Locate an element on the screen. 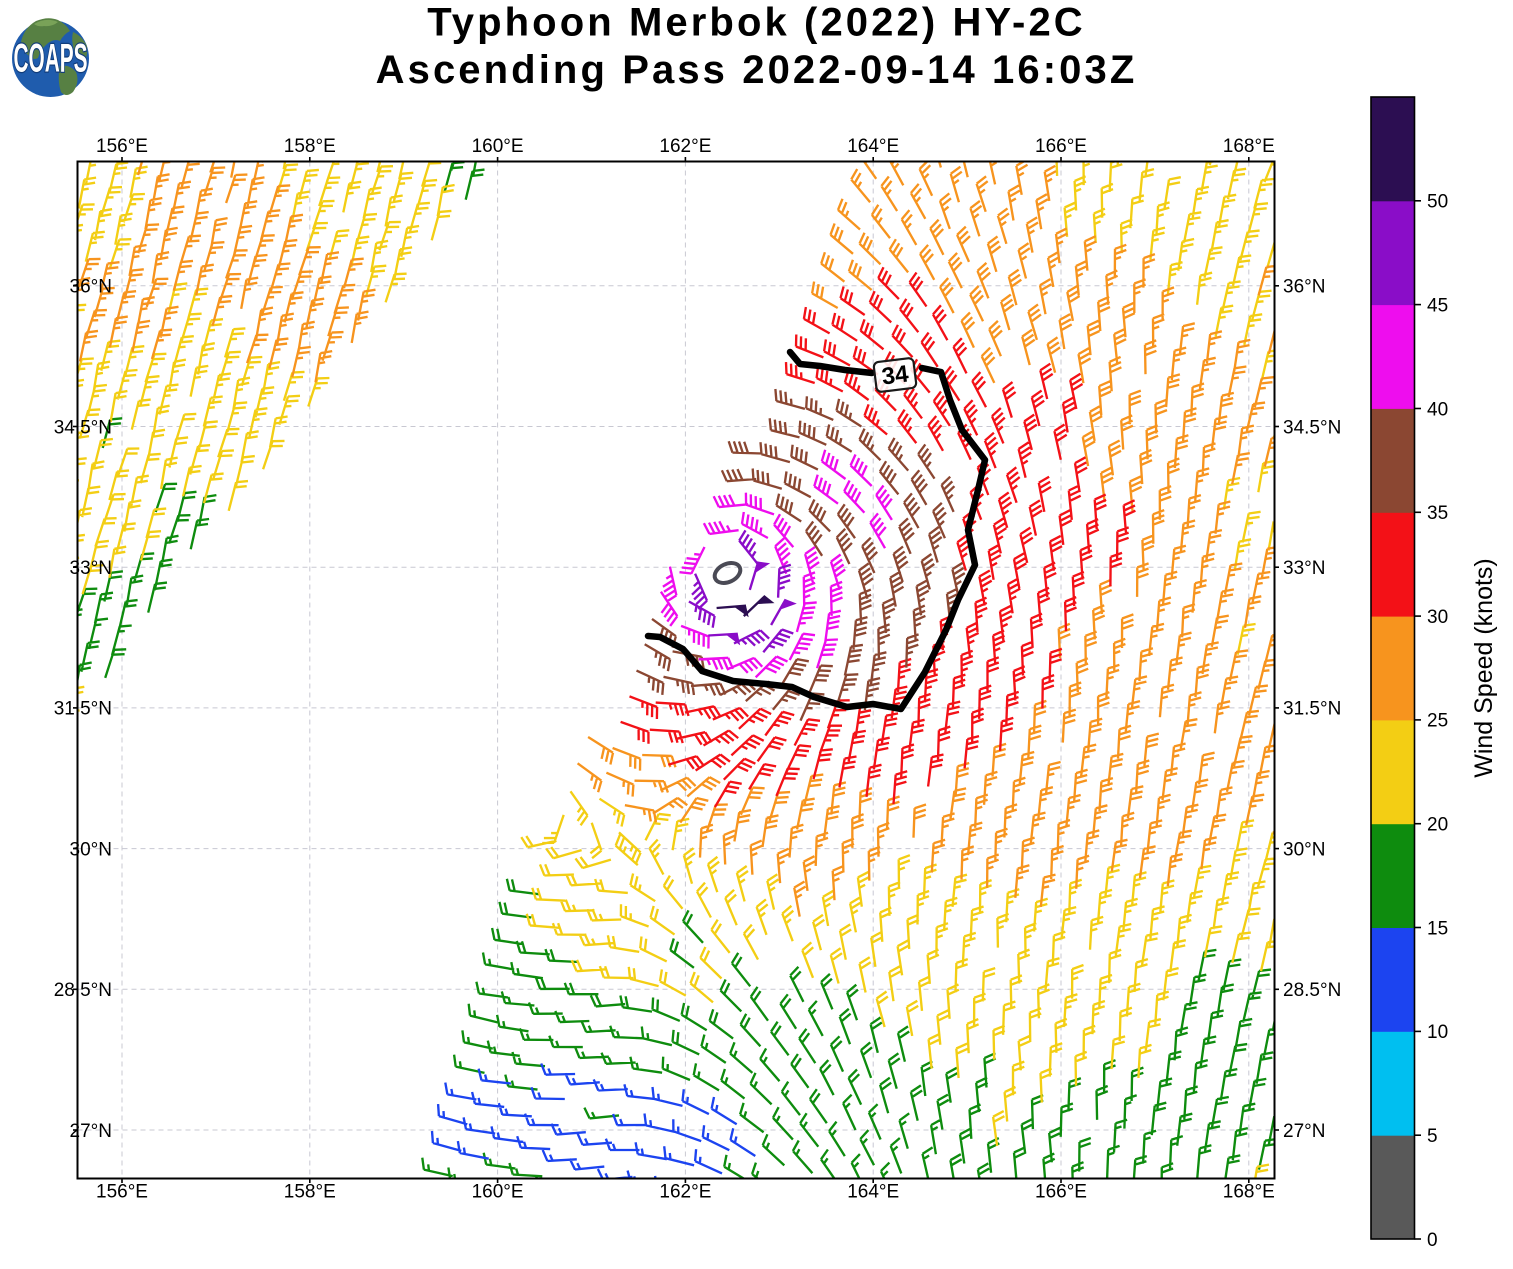 The height and width of the screenshot is (1269, 1513). svg-text: 15 is located at coordinates (1437, 928).